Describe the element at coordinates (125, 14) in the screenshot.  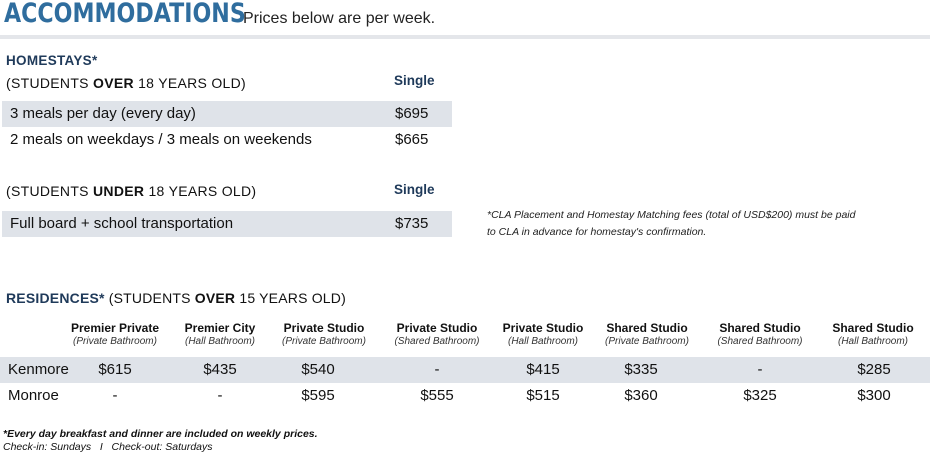
I see `page-title: ACCOMMODATIONS` at that location.